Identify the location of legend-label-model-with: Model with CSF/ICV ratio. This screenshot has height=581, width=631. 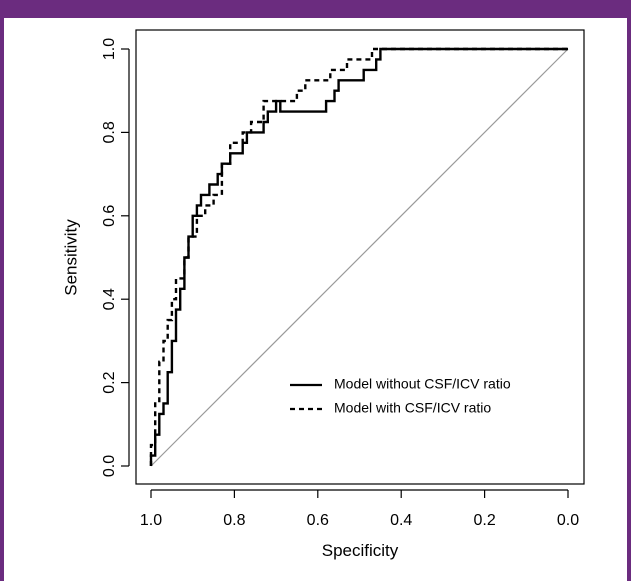
(412, 408).